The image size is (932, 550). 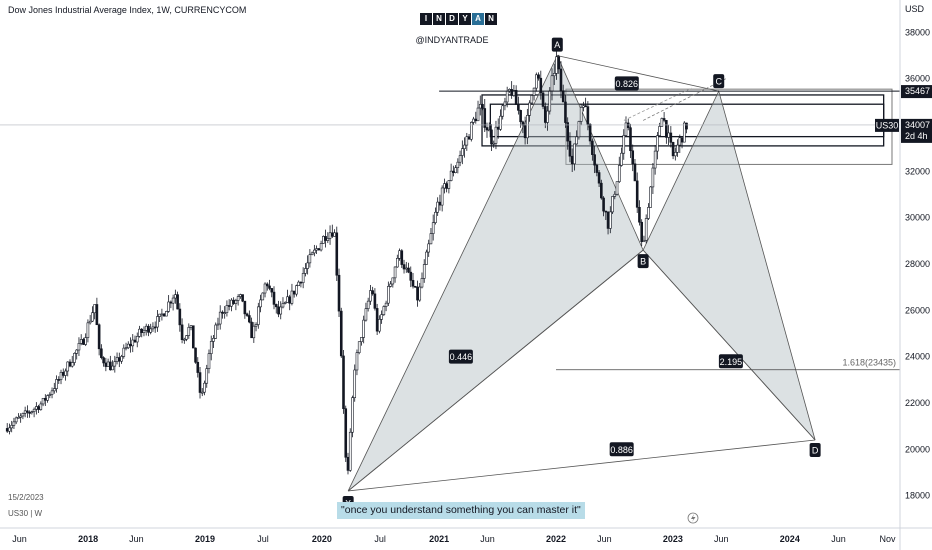 I want to click on logo-letter: A, so click(x=478, y=19).